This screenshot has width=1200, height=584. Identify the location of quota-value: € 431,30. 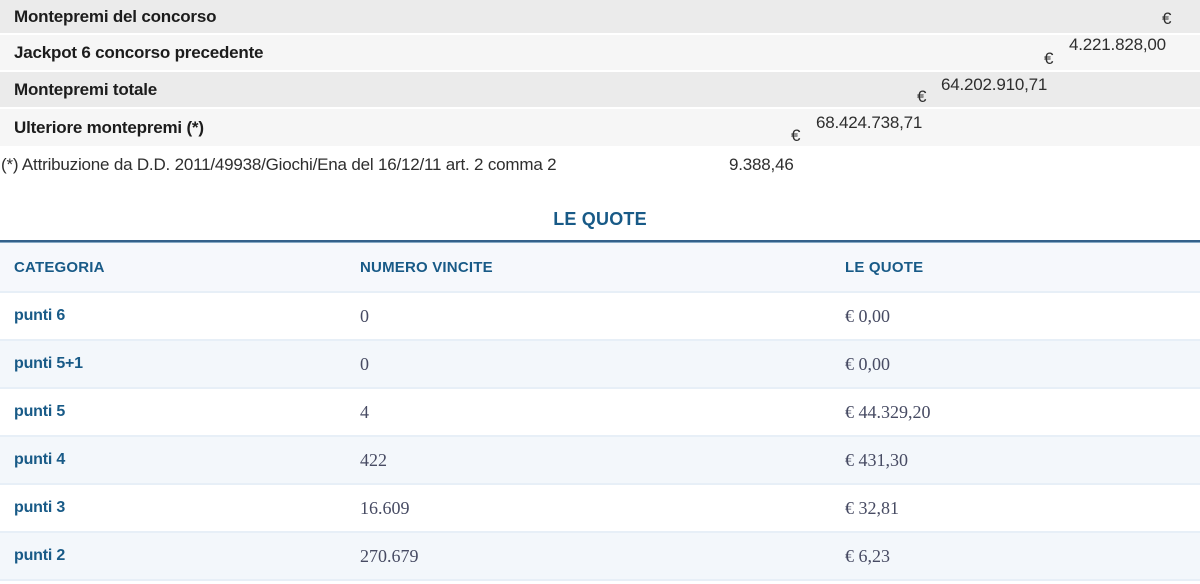
(876, 459).